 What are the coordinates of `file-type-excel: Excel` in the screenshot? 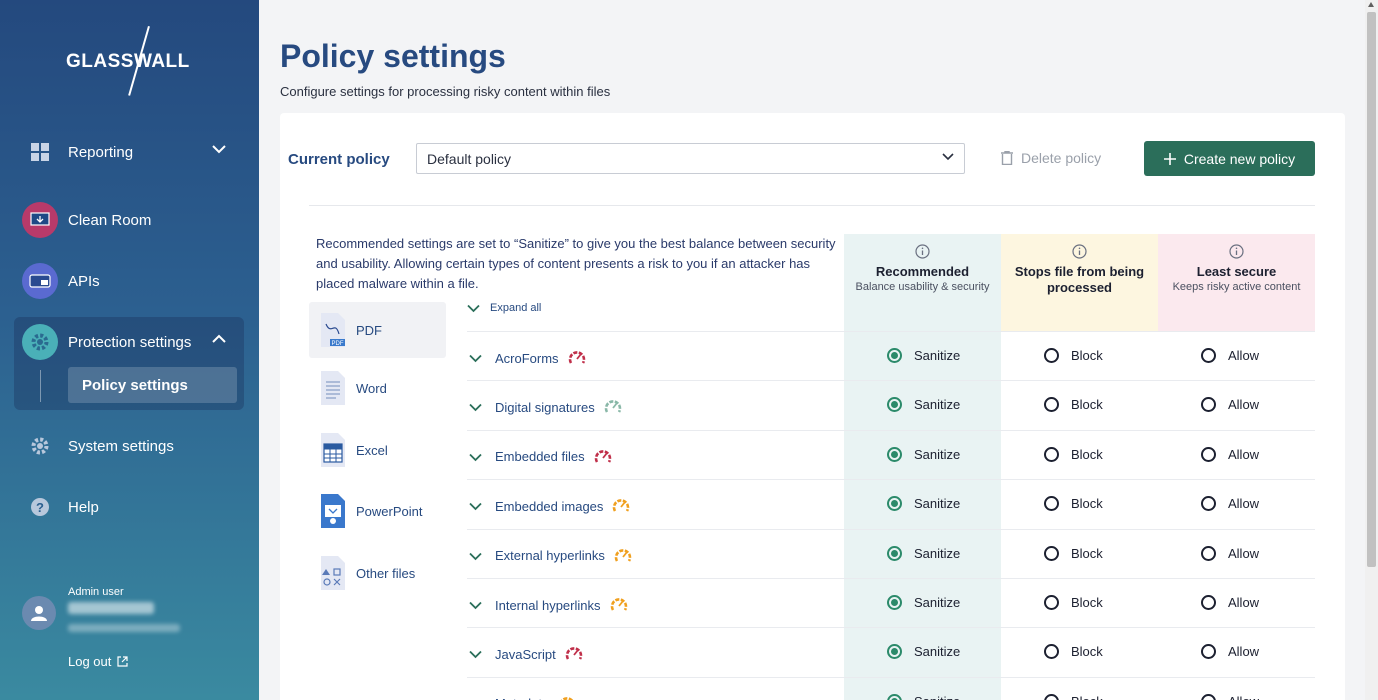 It's located at (377, 450).